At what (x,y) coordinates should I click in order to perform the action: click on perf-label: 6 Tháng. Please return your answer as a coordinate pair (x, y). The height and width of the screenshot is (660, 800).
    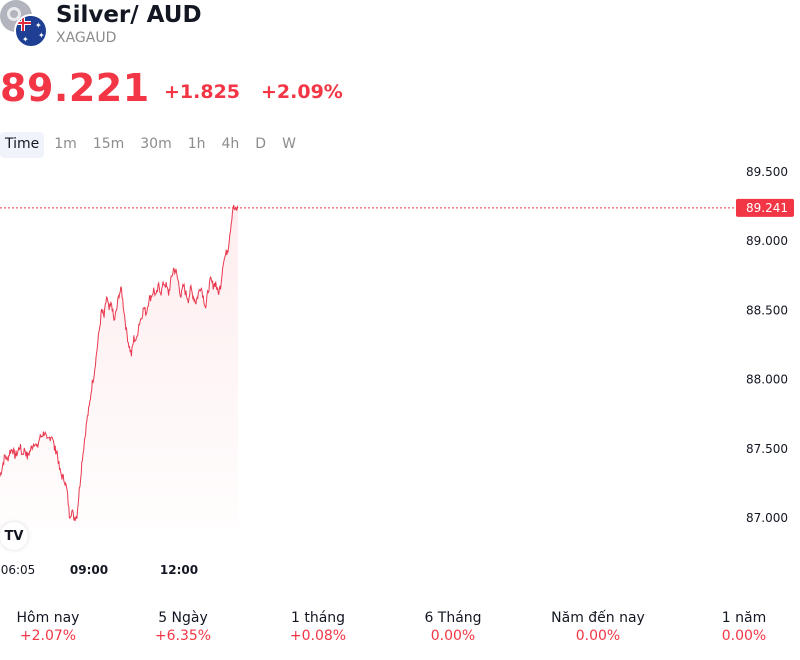
    Looking at the image, I should click on (453, 618).